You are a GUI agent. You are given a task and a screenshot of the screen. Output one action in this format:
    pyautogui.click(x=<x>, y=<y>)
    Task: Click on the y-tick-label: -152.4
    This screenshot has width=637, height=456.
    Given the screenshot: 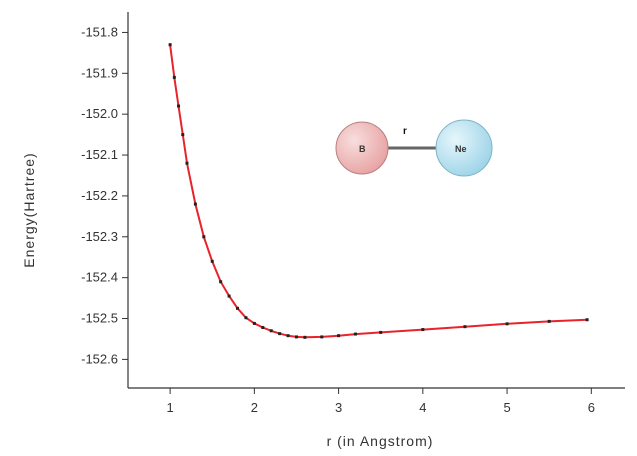 What is the action you would take?
    pyautogui.click(x=99, y=277)
    